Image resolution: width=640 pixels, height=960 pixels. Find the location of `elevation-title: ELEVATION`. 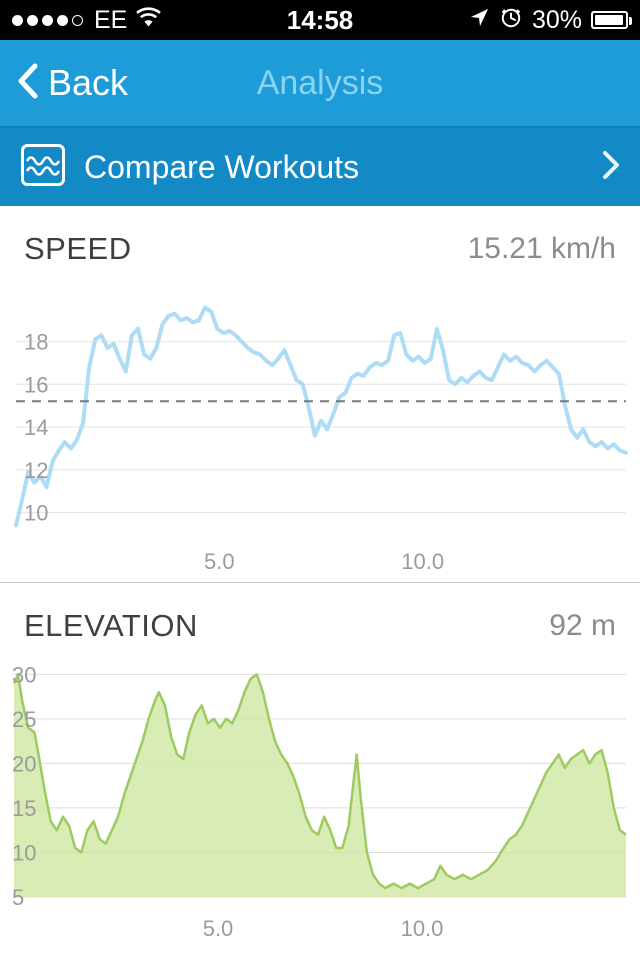

elevation-title: ELEVATION is located at coordinates (111, 625).